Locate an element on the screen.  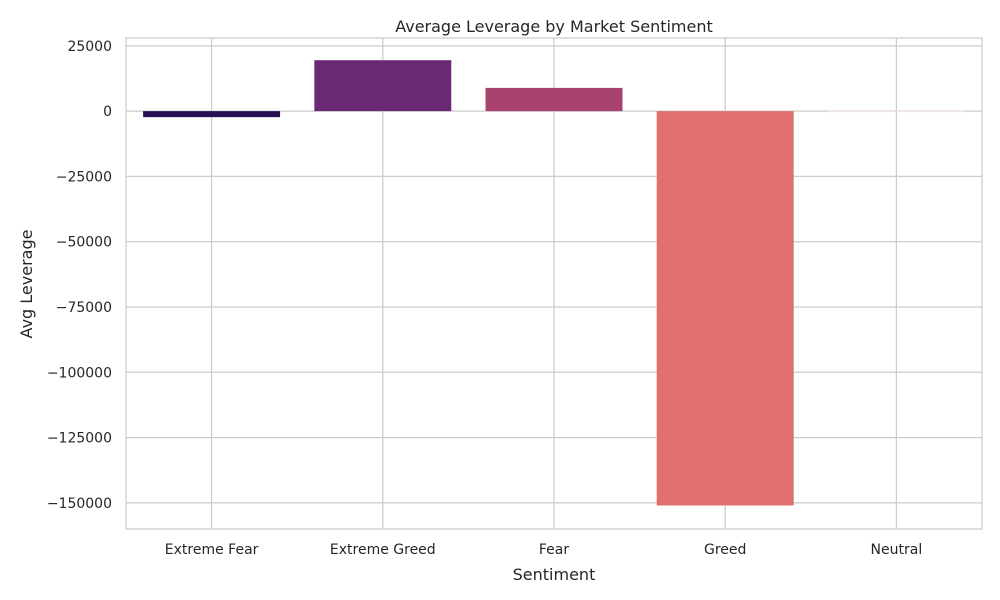
bar-extreme-greed is located at coordinates (383, 86).